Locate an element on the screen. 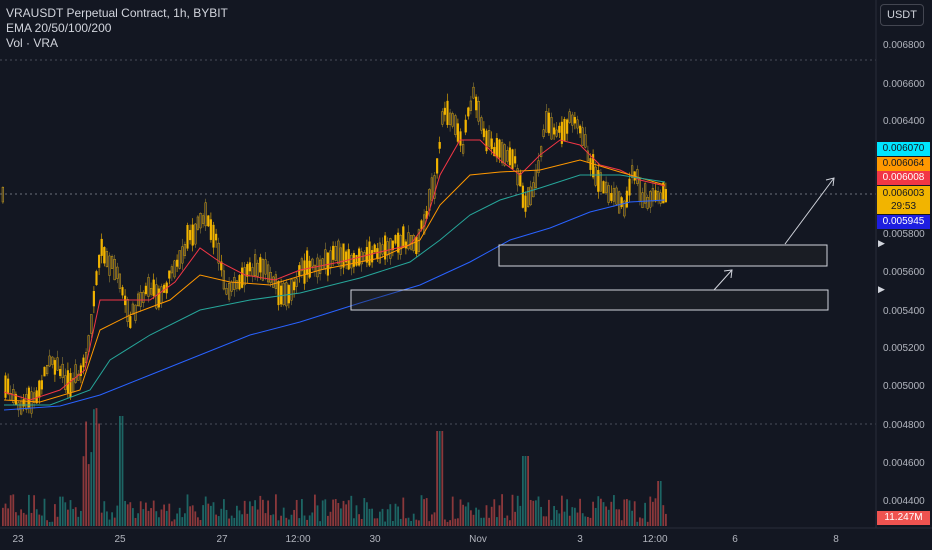  lower-demand-zone is located at coordinates (589, 300).